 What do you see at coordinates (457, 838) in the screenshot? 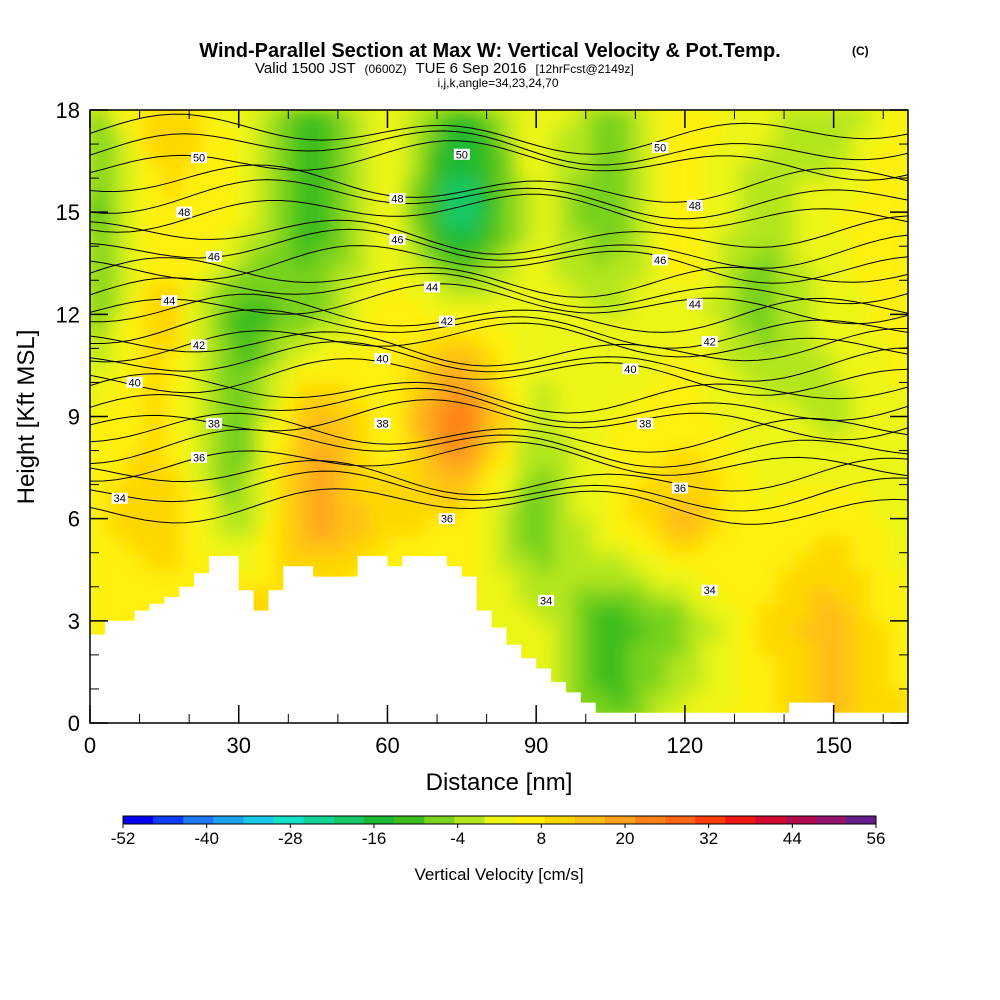
I see `colorbar-tick-label: -4` at bounding box center [457, 838].